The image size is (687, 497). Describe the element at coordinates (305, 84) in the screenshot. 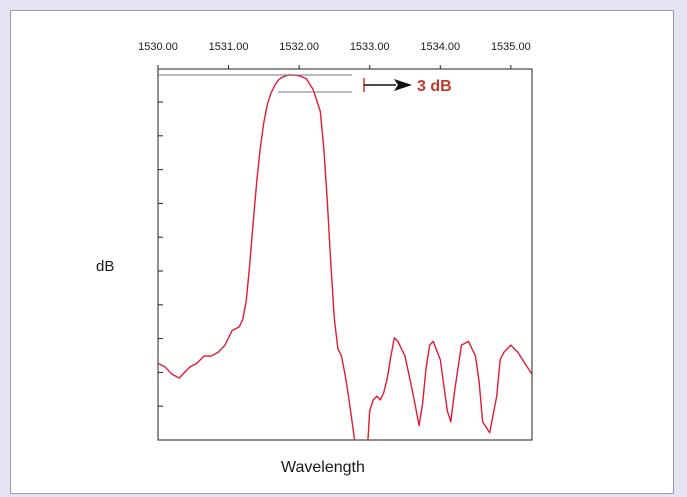

I see `three-db-annotation: 3 dB` at that location.